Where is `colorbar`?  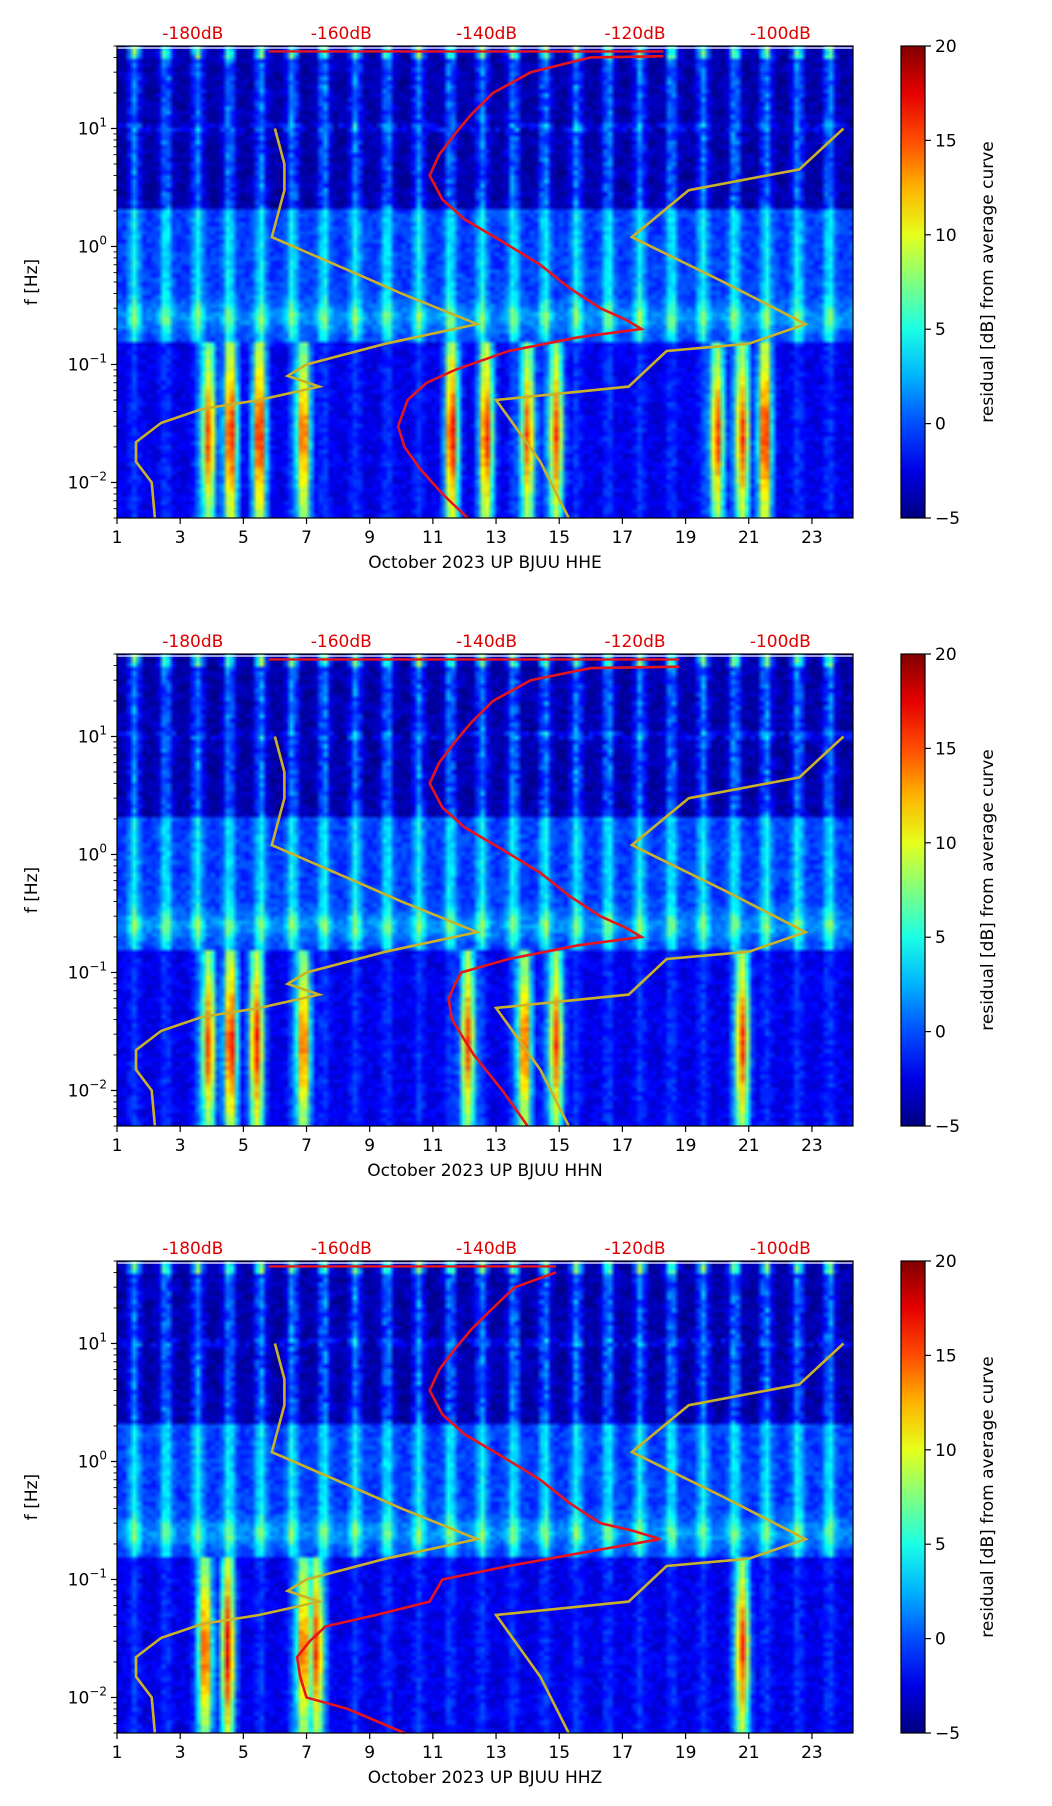
colorbar is located at coordinates (913, 282).